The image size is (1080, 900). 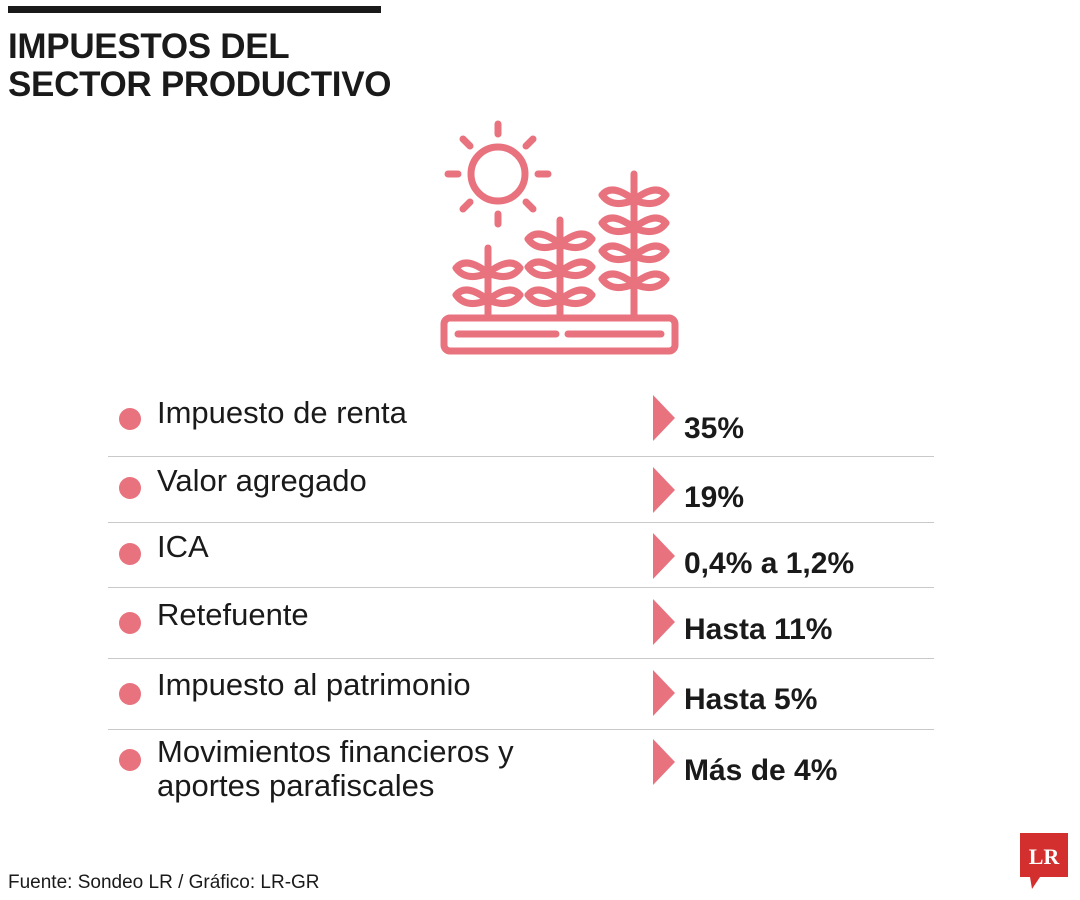 I want to click on tax-name: Impuesto al patrimonio, so click(x=314, y=684).